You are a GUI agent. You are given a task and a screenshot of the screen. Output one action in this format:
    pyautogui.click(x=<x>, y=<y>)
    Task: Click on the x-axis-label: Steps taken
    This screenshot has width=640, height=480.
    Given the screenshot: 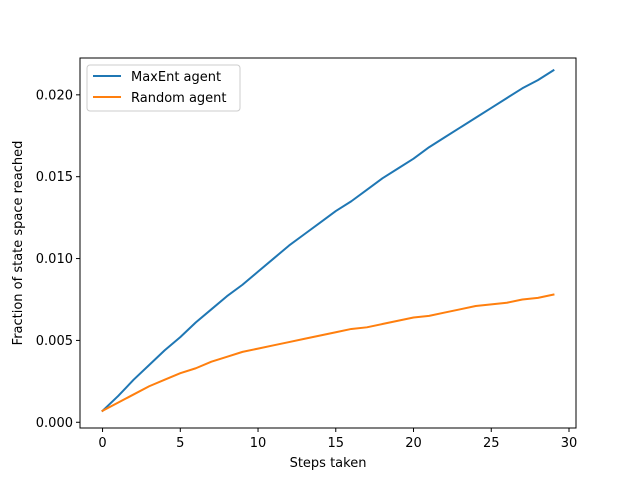 What is the action you would take?
    pyautogui.click(x=328, y=463)
    